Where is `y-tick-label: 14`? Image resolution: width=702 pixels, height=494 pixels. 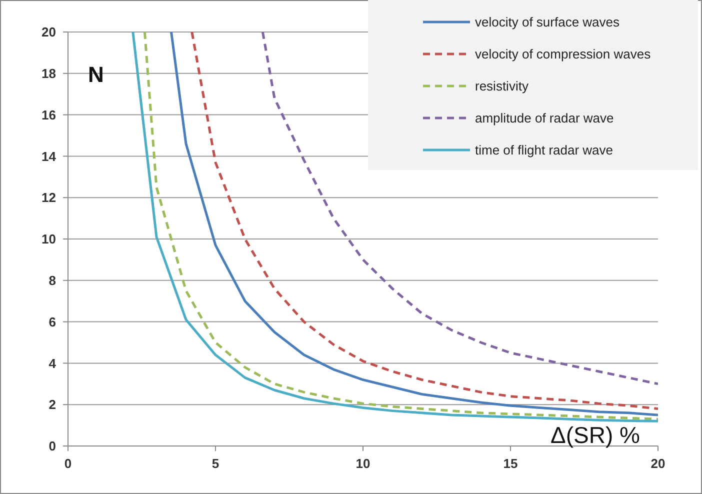
y-tick-label: 14 is located at coordinates (49, 156).